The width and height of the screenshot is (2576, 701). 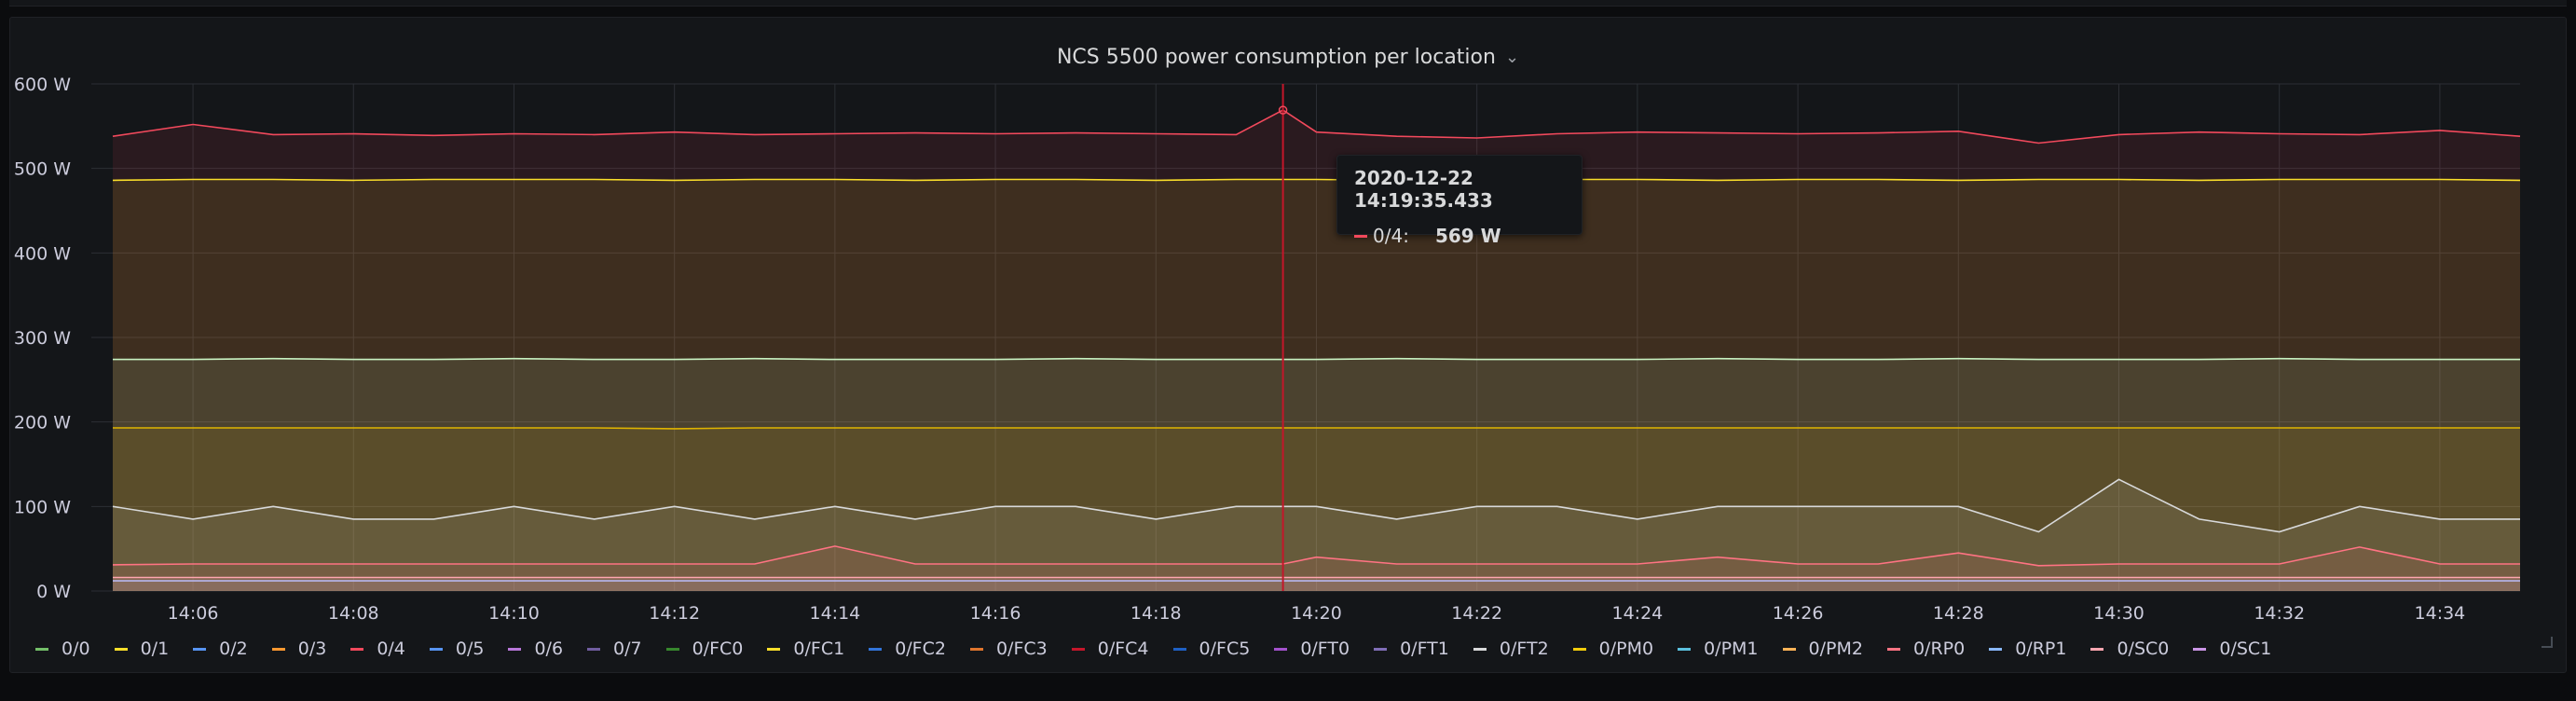 I want to click on legend-item-0-FC3: 0/FC3, so click(x=1008, y=649).